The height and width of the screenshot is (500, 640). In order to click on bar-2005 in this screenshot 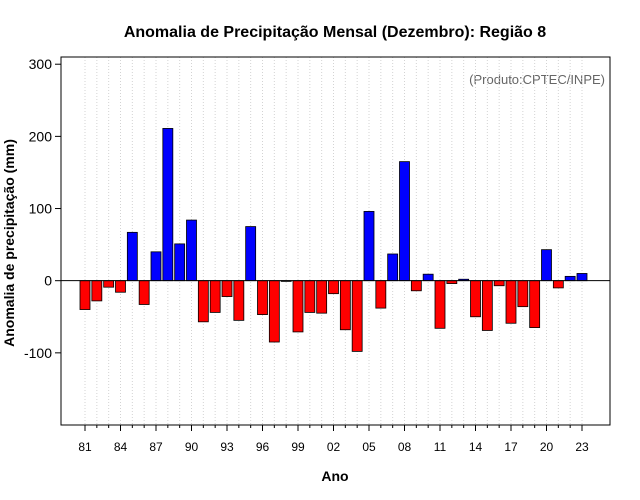, I will do `click(369, 246)`.